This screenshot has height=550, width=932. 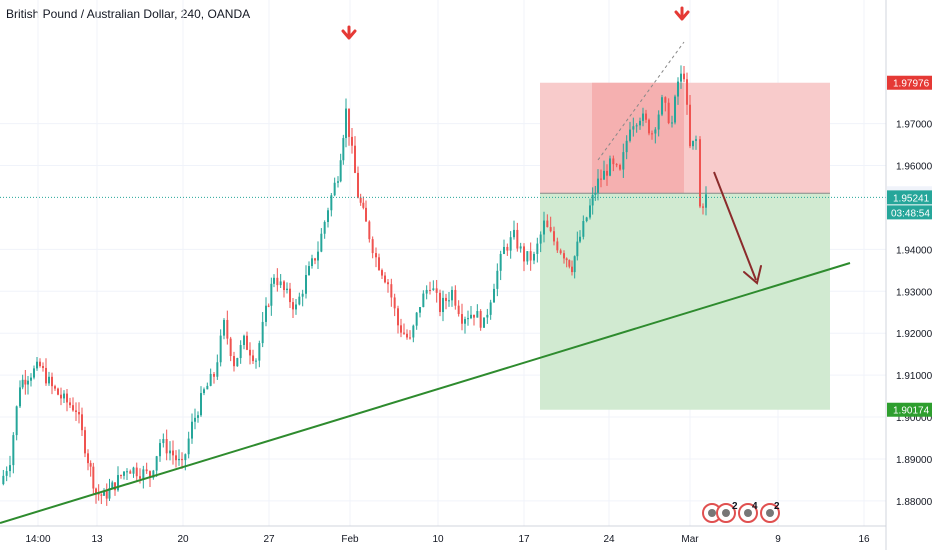 I want to click on y-tick-label: 1.88000, so click(x=914, y=502).